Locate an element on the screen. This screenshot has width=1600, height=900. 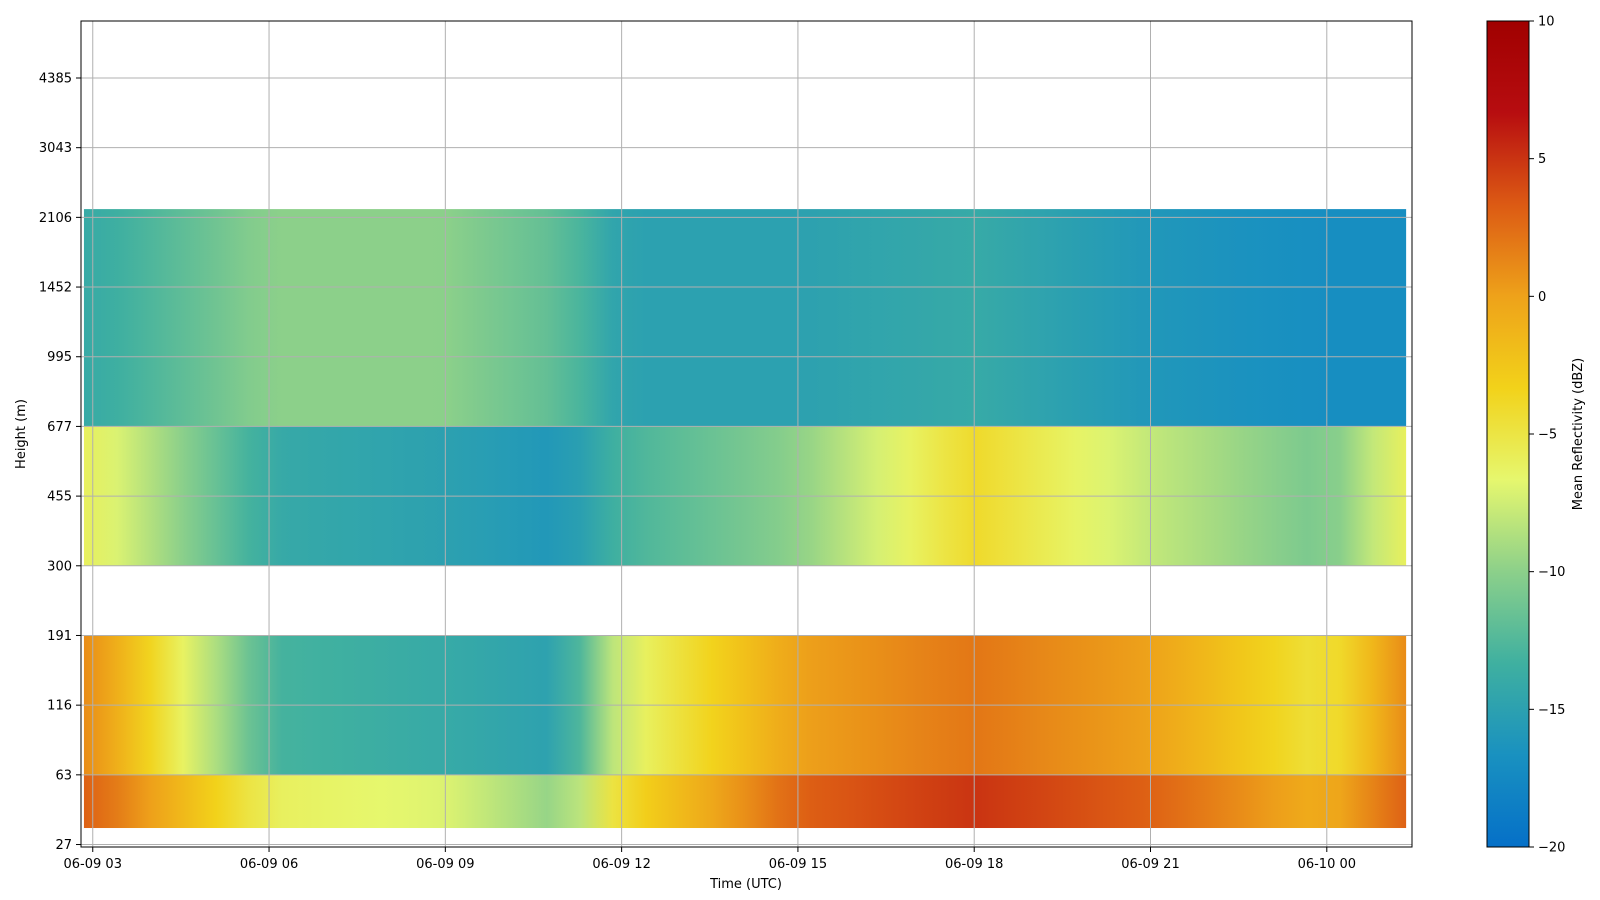
y-axis-ticks: 27 63 116 191 300 455 677 995 1452 2106 3043 4385 is located at coordinates (60, 462).